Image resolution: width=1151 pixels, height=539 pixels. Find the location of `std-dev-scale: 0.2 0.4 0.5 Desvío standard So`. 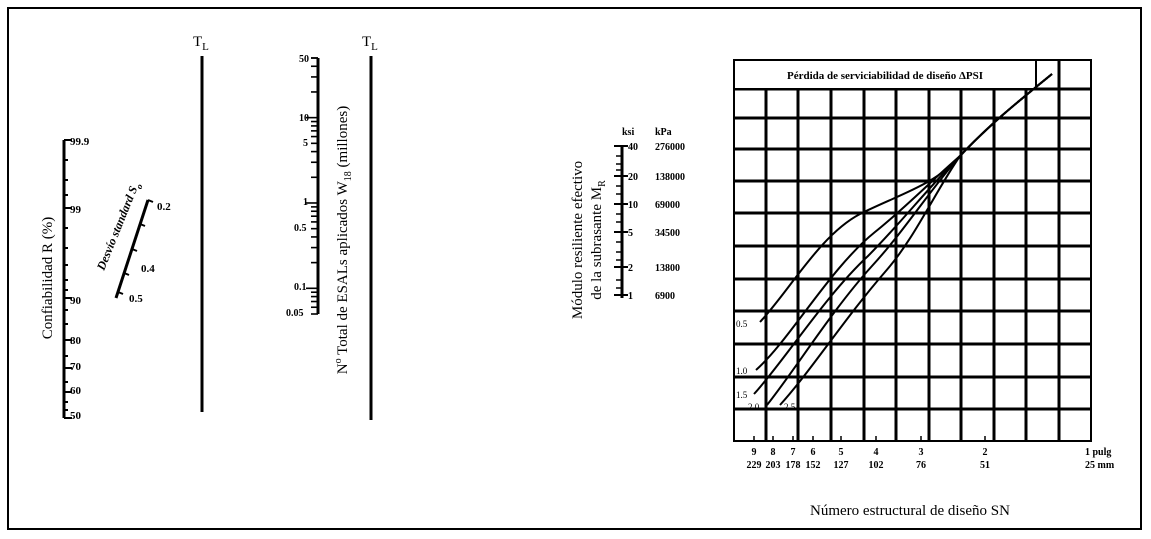

std-dev-scale: 0.2 0.4 0.5 Desvío standard So is located at coordinates (132, 242).